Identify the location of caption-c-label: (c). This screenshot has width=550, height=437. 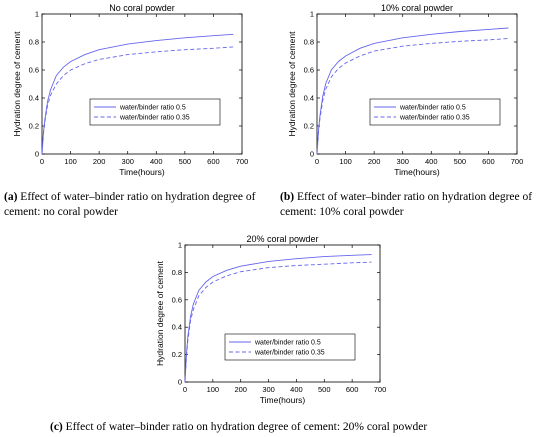
(56, 427).